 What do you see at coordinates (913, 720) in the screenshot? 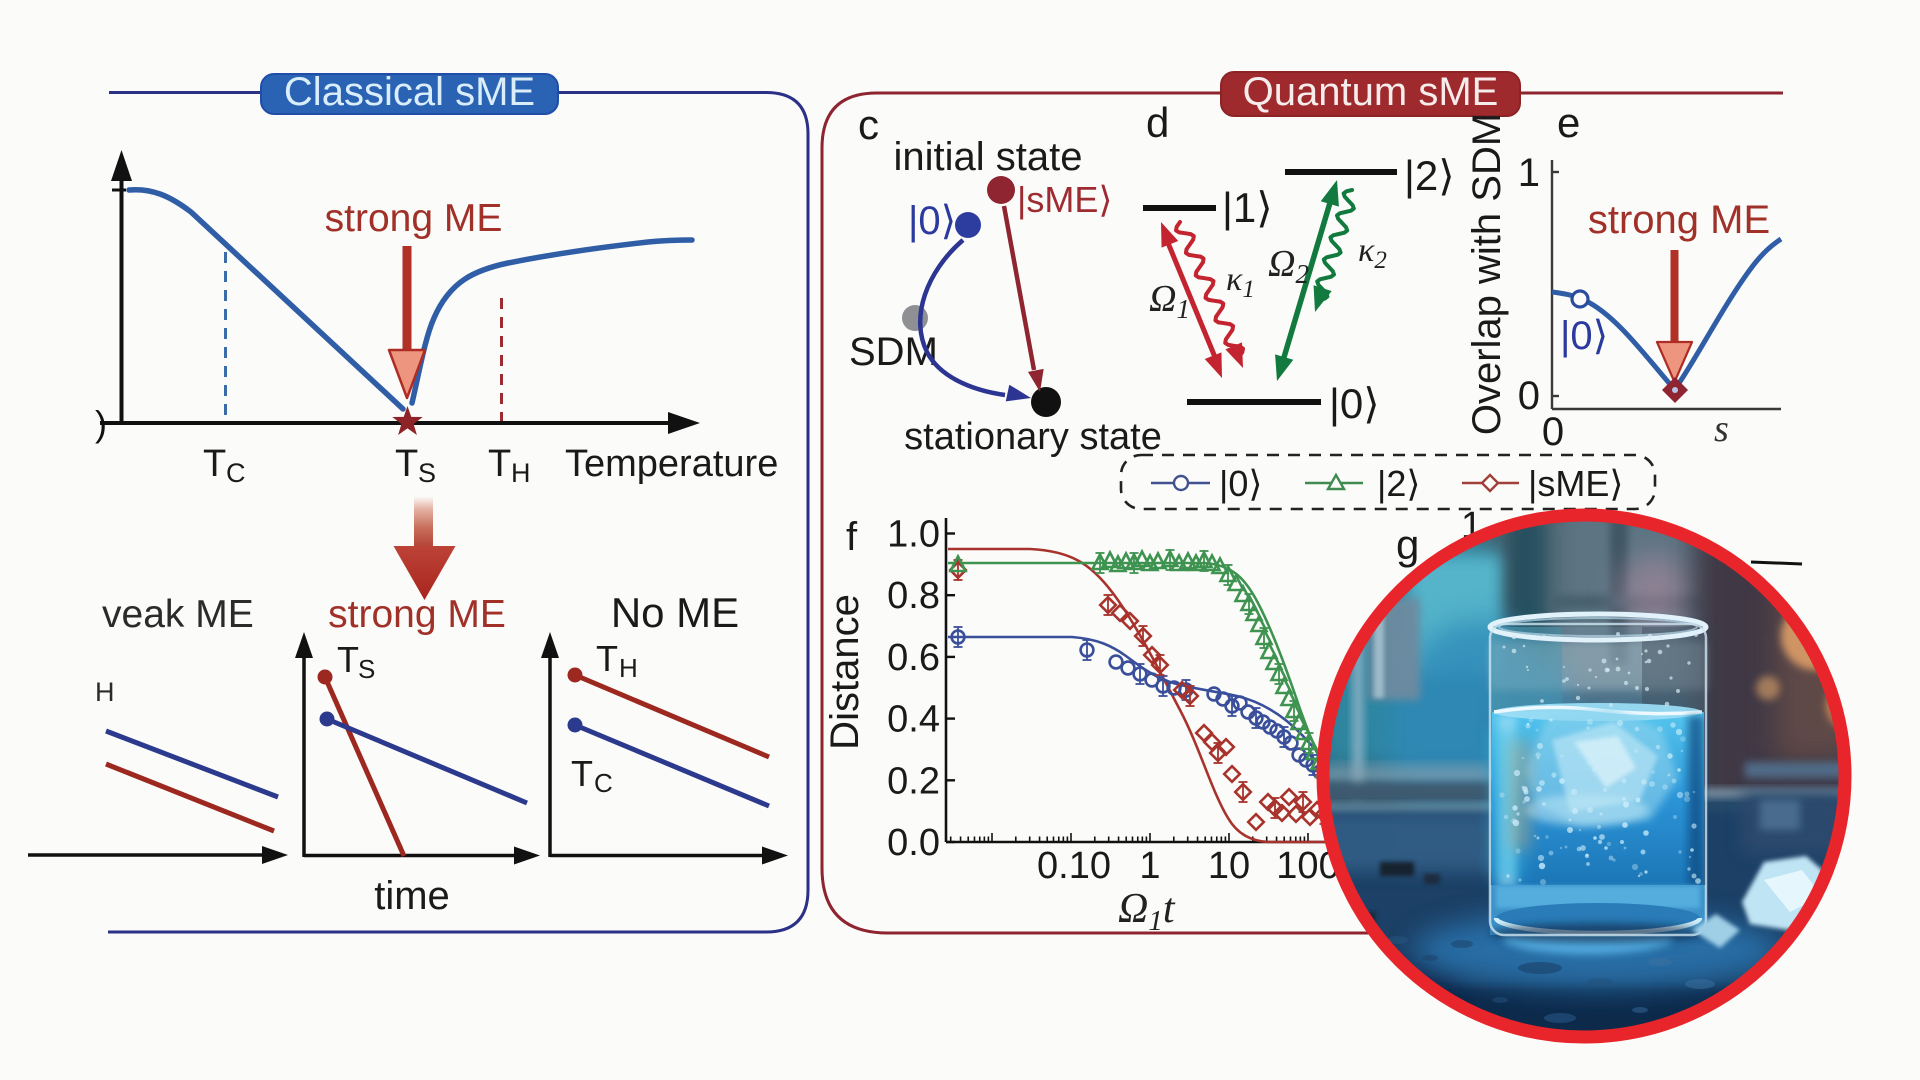
I see `svg-text: 0.4` at bounding box center [913, 720].